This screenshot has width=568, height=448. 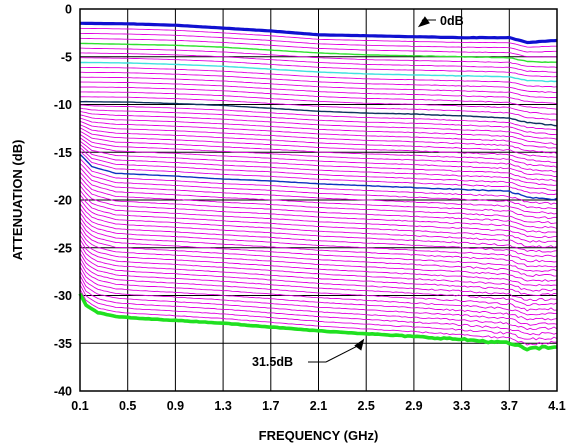 I want to click on curve-9db, so click(x=318, y=121).